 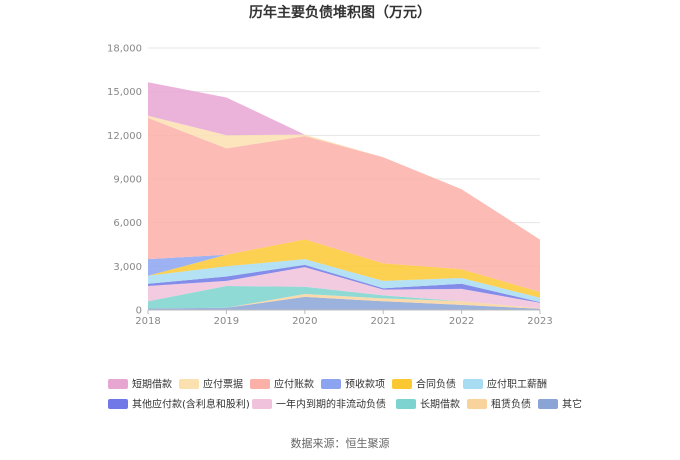 I want to click on legend-label: 应付票据, so click(x=223, y=384).